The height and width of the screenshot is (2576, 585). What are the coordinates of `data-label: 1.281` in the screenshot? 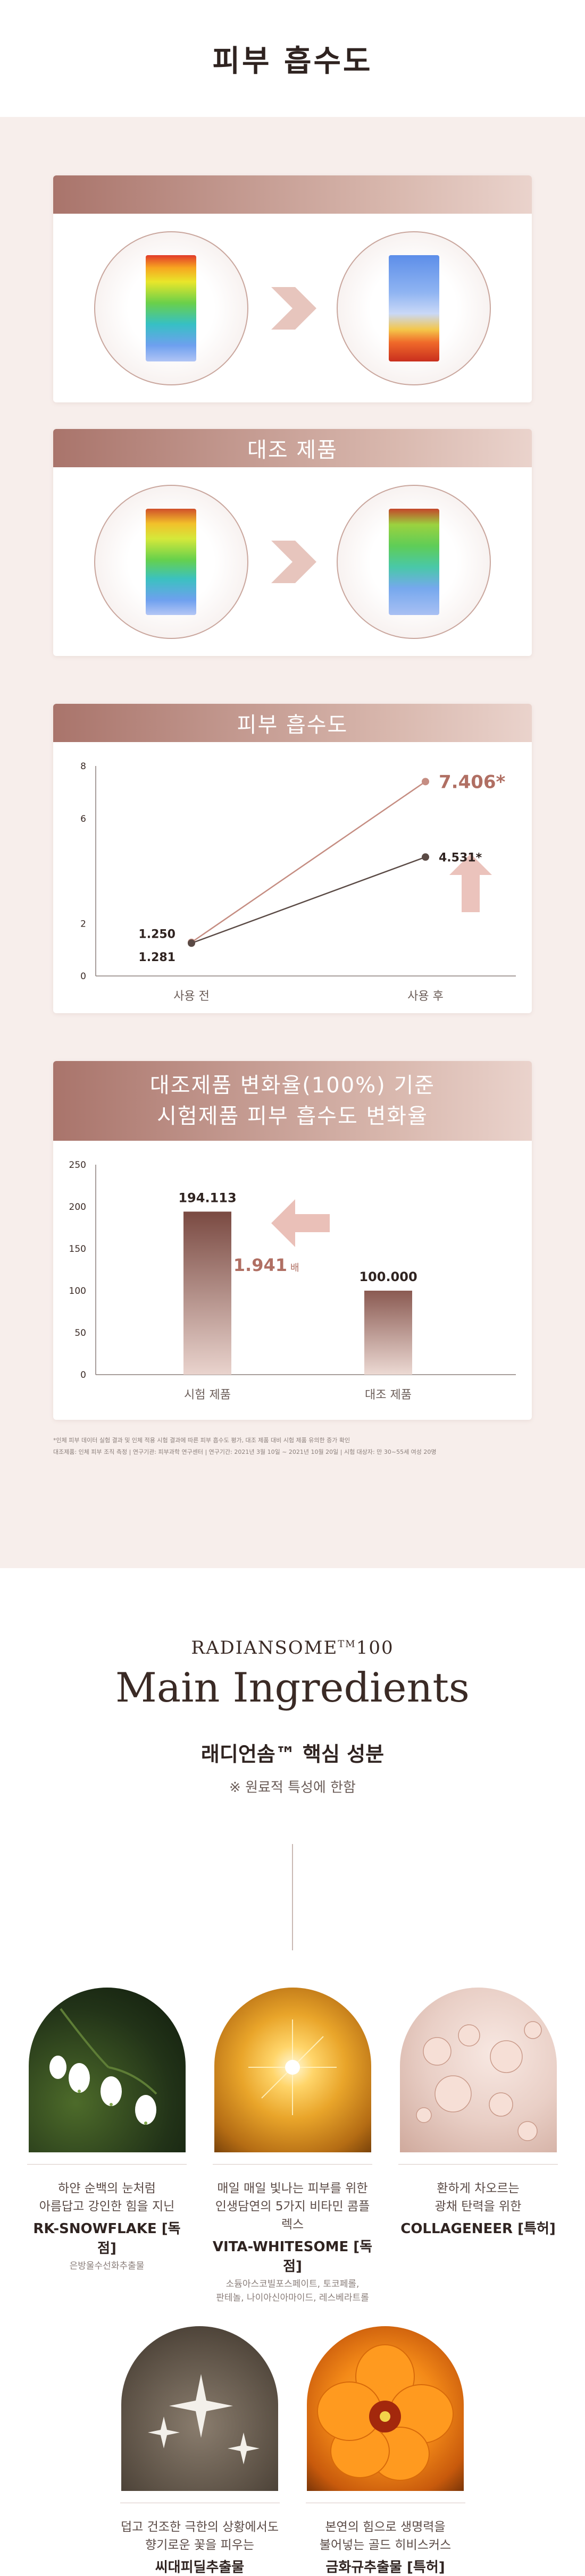 It's located at (157, 957).